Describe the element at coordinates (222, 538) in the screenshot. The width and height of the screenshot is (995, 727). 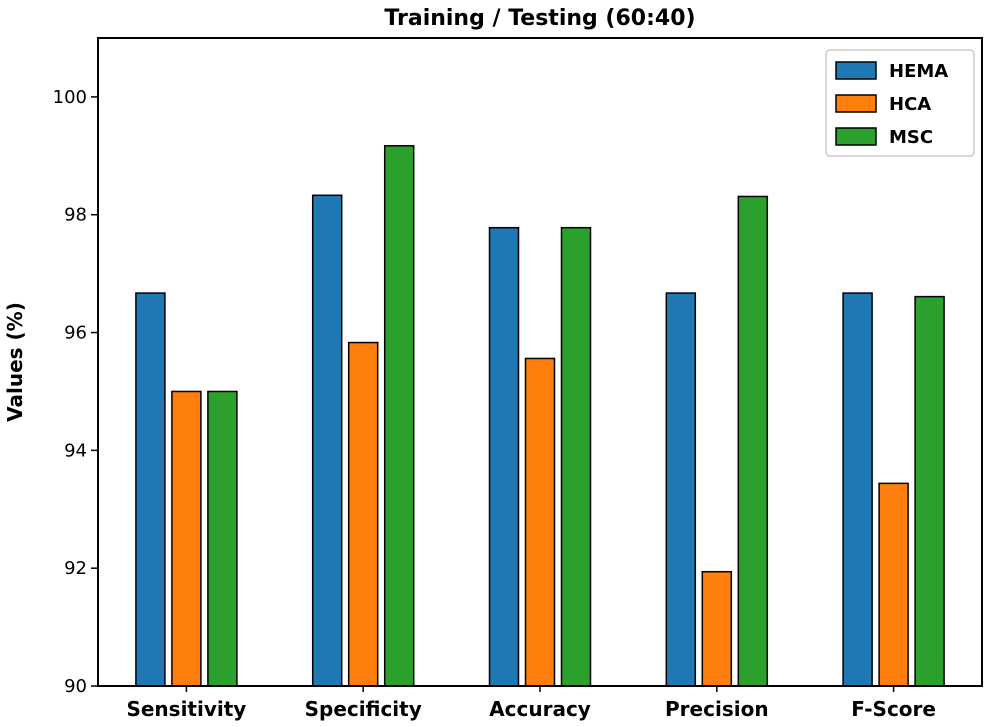
I see `bar-msc-sensitivity` at that location.